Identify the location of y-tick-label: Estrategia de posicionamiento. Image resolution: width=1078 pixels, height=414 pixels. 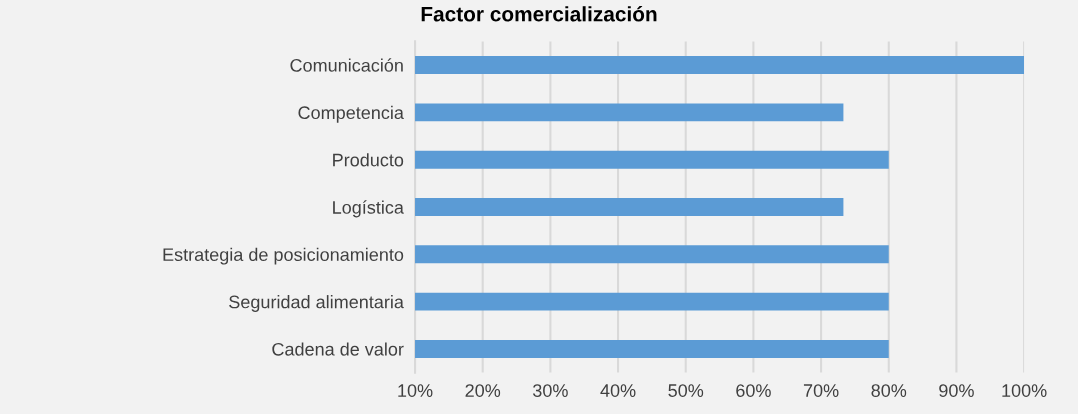
(283, 256).